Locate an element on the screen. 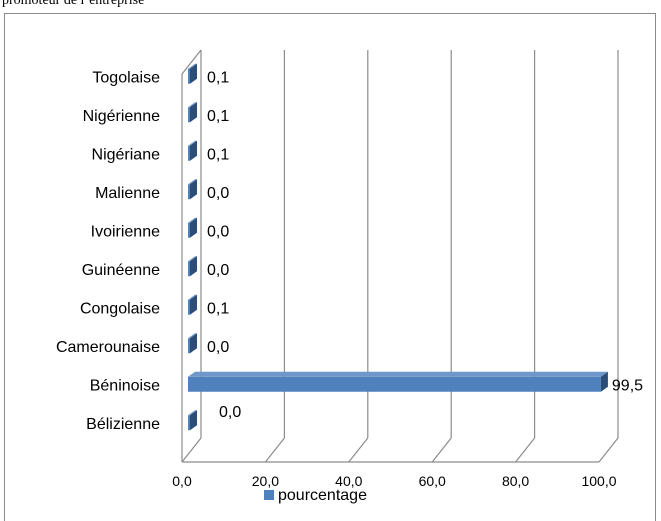  x-tick-label-1: 20,0 is located at coordinates (265, 481).